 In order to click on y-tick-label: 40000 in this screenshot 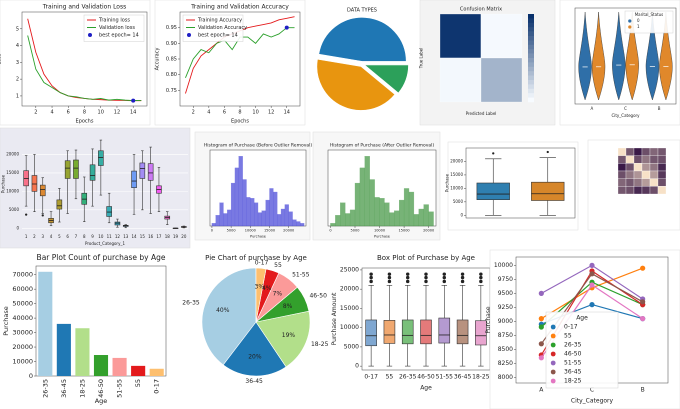, I will do `click(22, 318)`.